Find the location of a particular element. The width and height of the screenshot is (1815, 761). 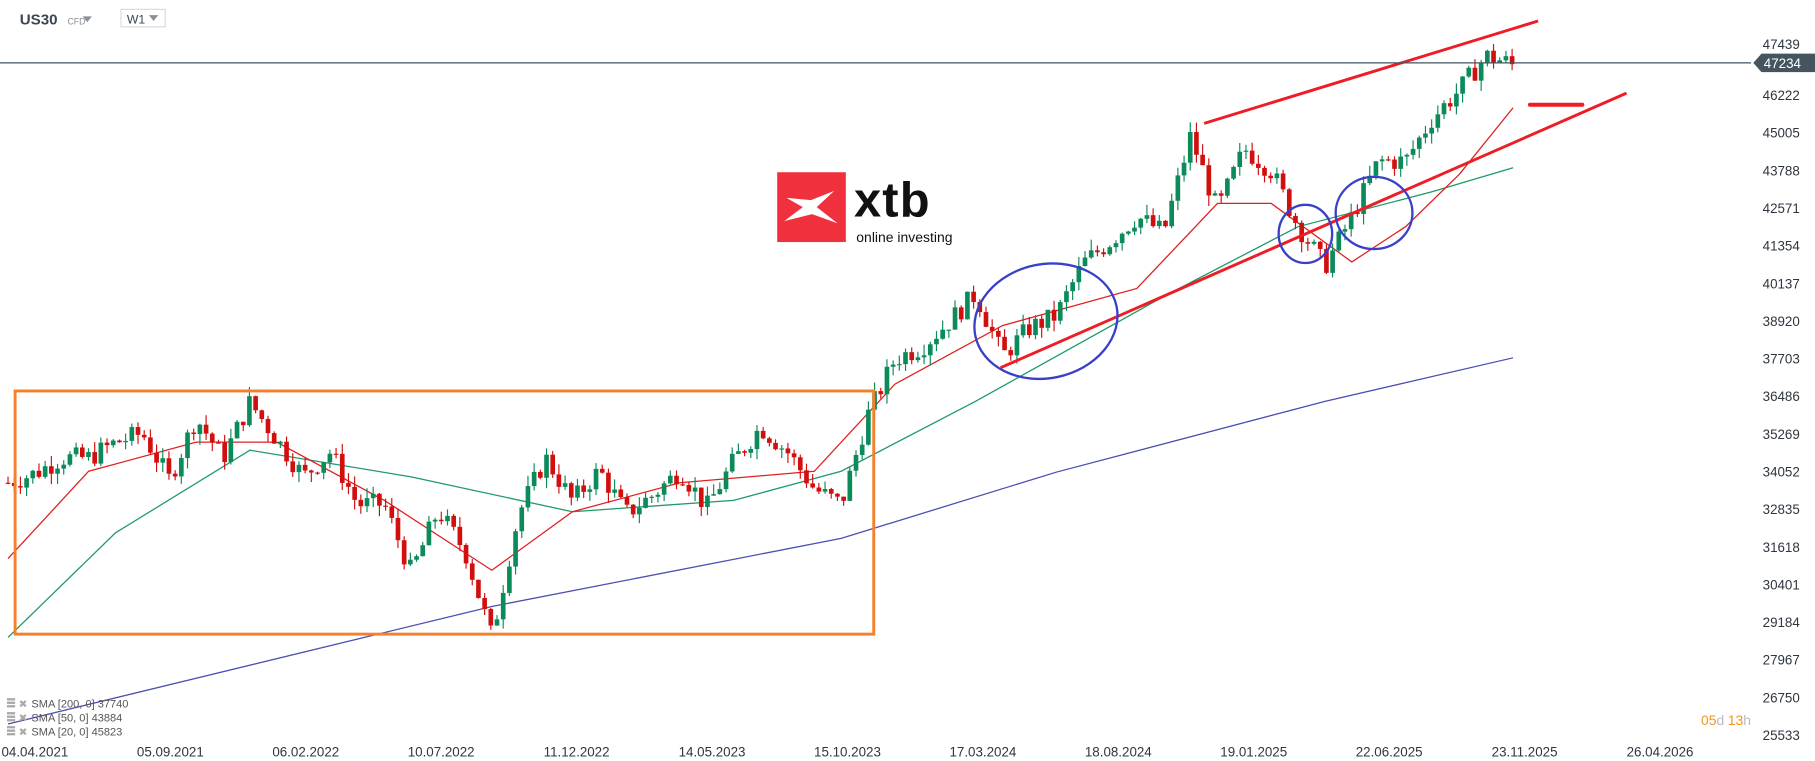

symbol-label: US30 is located at coordinates (39, 19).